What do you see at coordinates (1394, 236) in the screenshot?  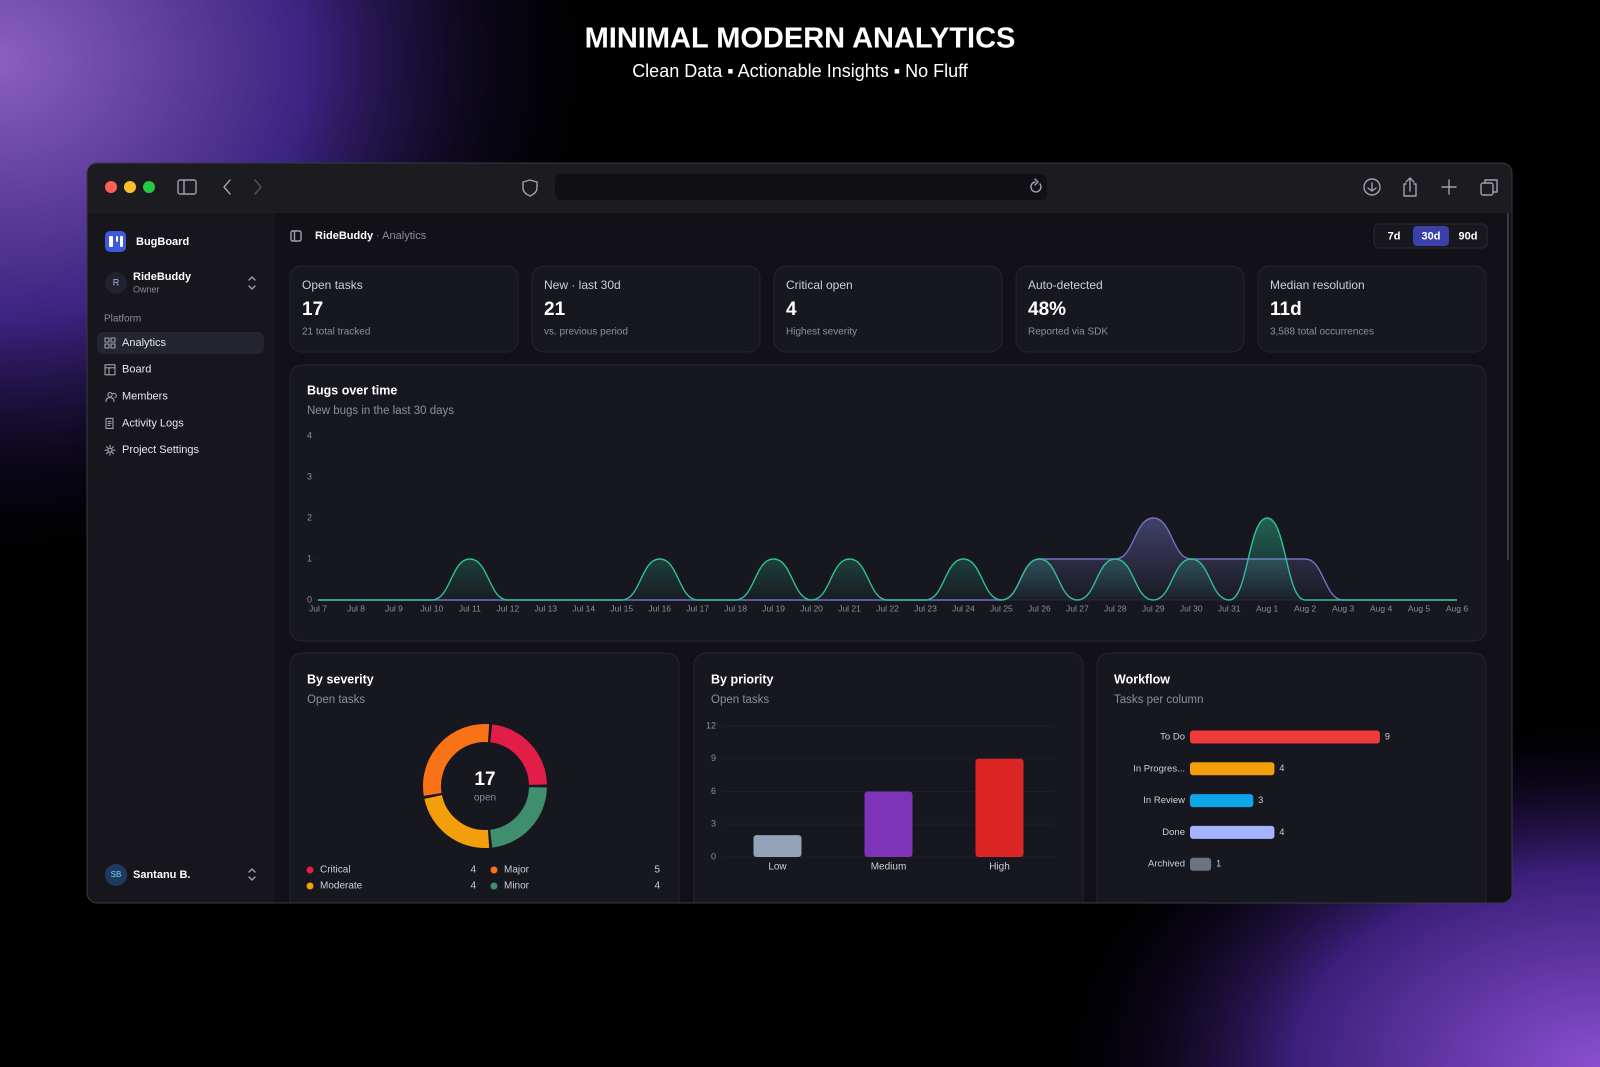 I see `range-button: 7d` at bounding box center [1394, 236].